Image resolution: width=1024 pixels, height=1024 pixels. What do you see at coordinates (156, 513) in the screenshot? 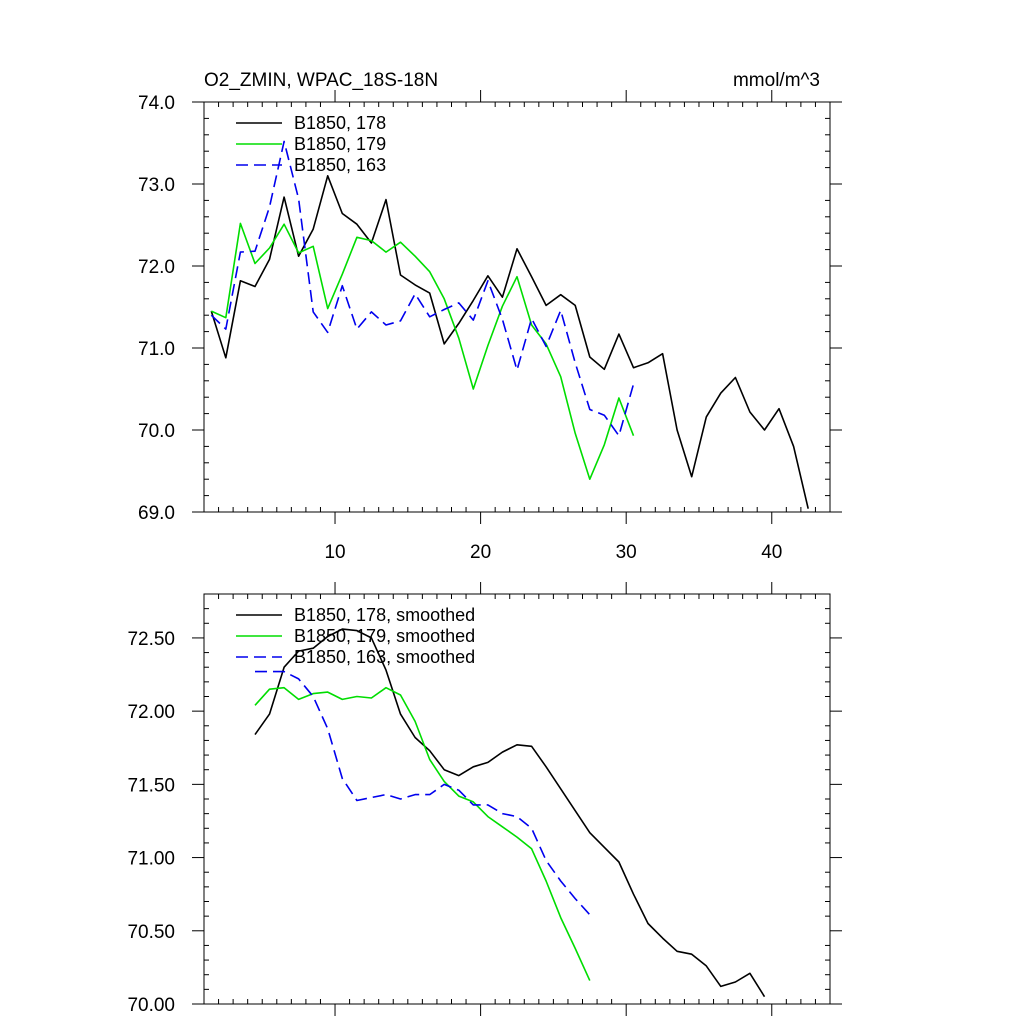
I see `y-tick-label: 69.0` at bounding box center [156, 513].